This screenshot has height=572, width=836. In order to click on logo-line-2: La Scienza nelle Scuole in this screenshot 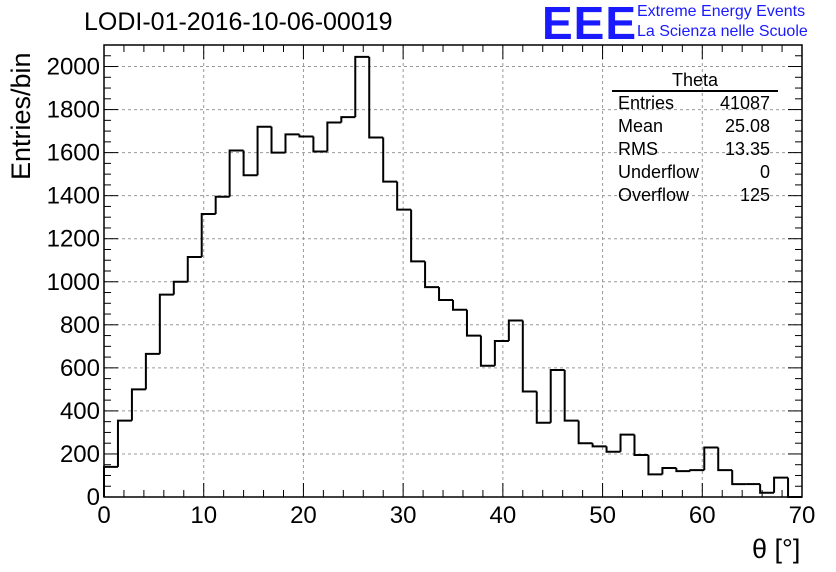, I will do `click(722, 31)`.